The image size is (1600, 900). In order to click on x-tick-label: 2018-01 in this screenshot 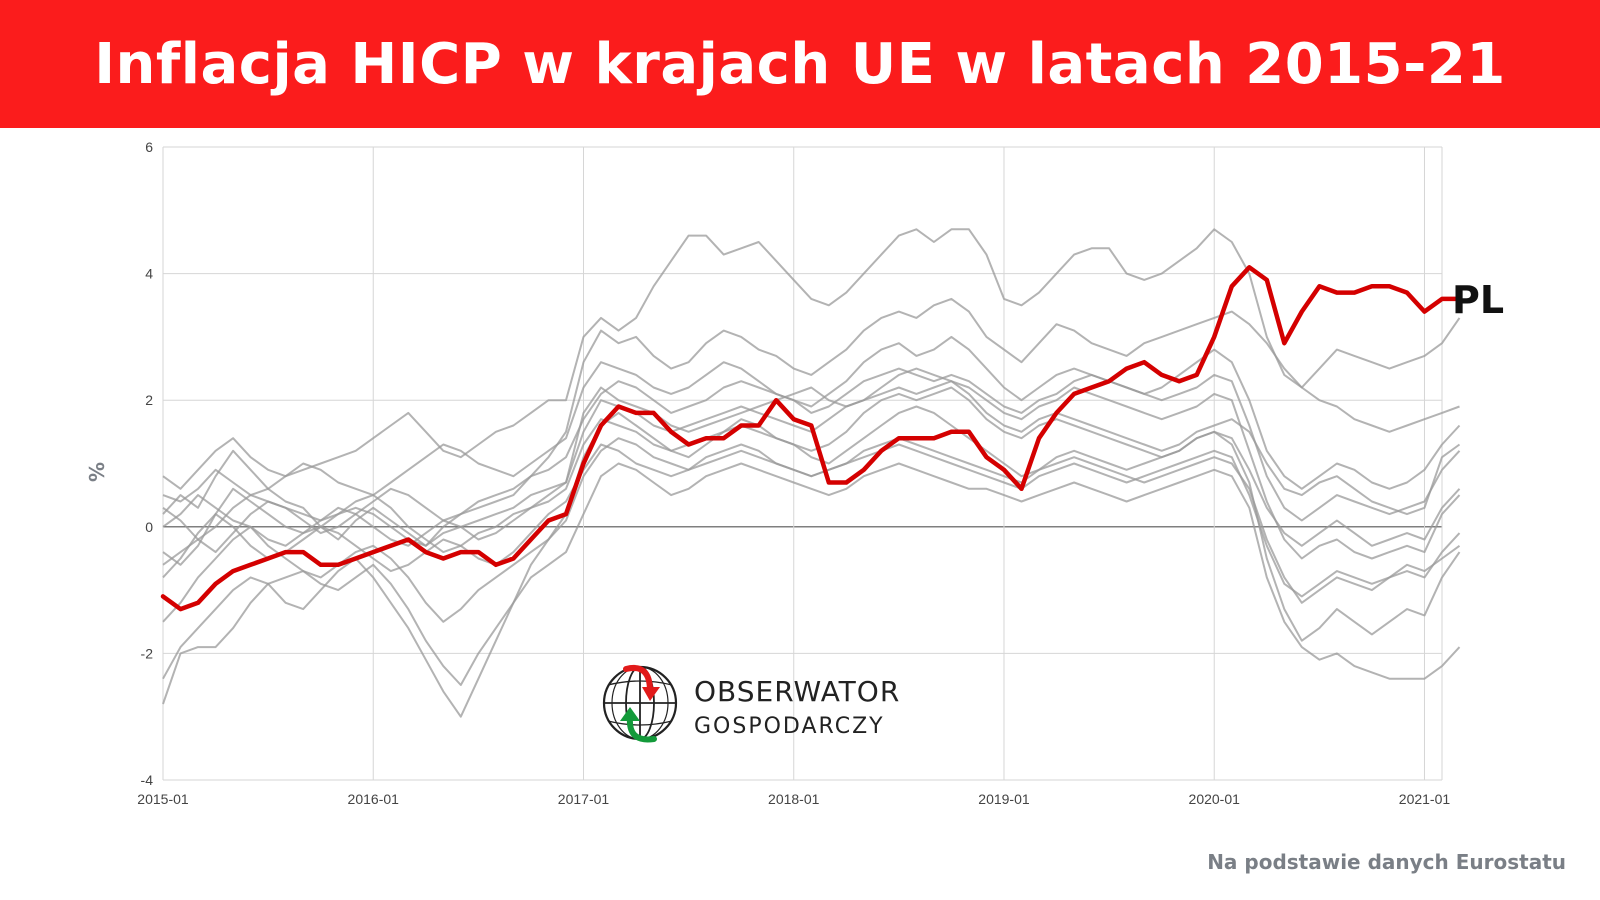, I will do `click(794, 799)`.